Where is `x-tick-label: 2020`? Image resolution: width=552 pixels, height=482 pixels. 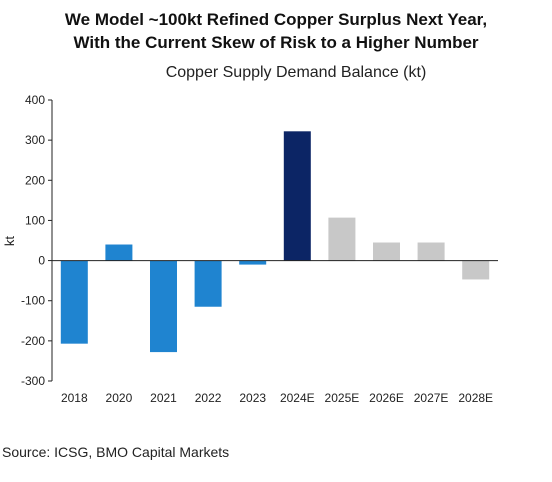
x-tick-label: 2020 is located at coordinates (119, 398).